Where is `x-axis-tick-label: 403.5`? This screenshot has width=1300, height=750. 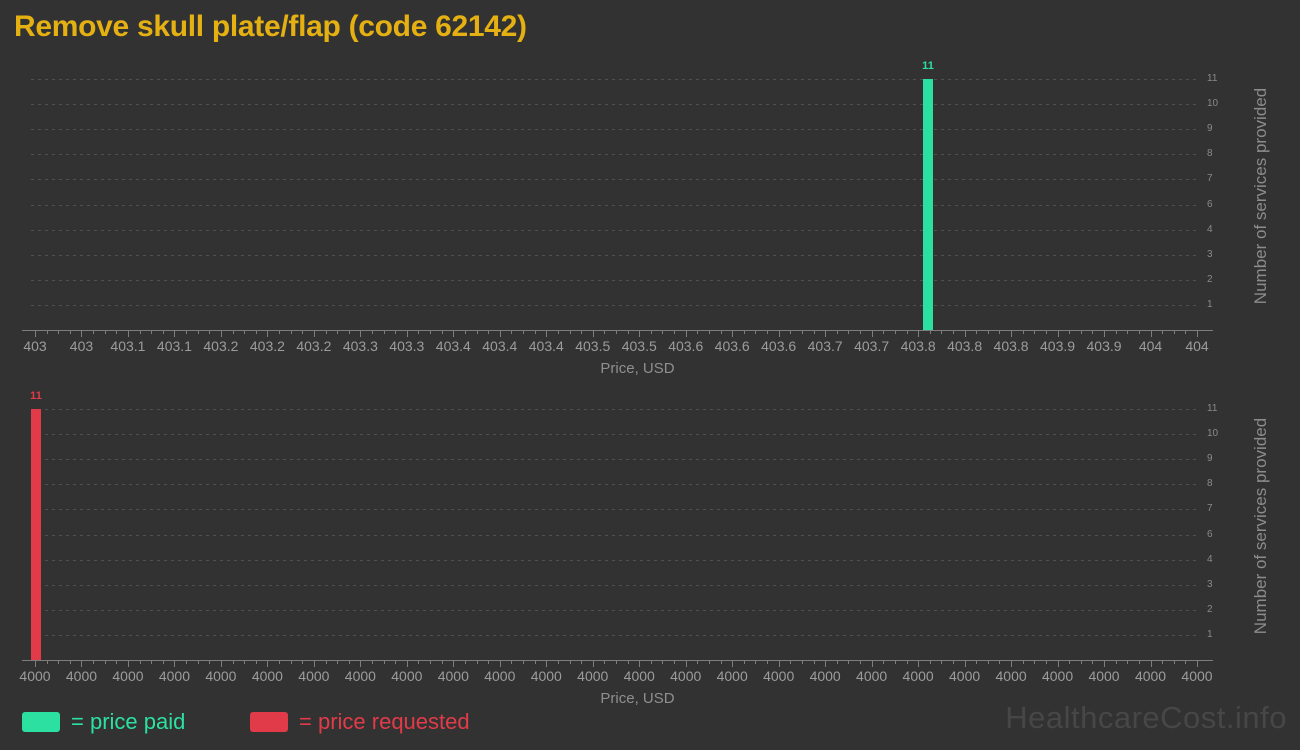 x-axis-tick-label: 403.5 is located at coordinates (639, 346).